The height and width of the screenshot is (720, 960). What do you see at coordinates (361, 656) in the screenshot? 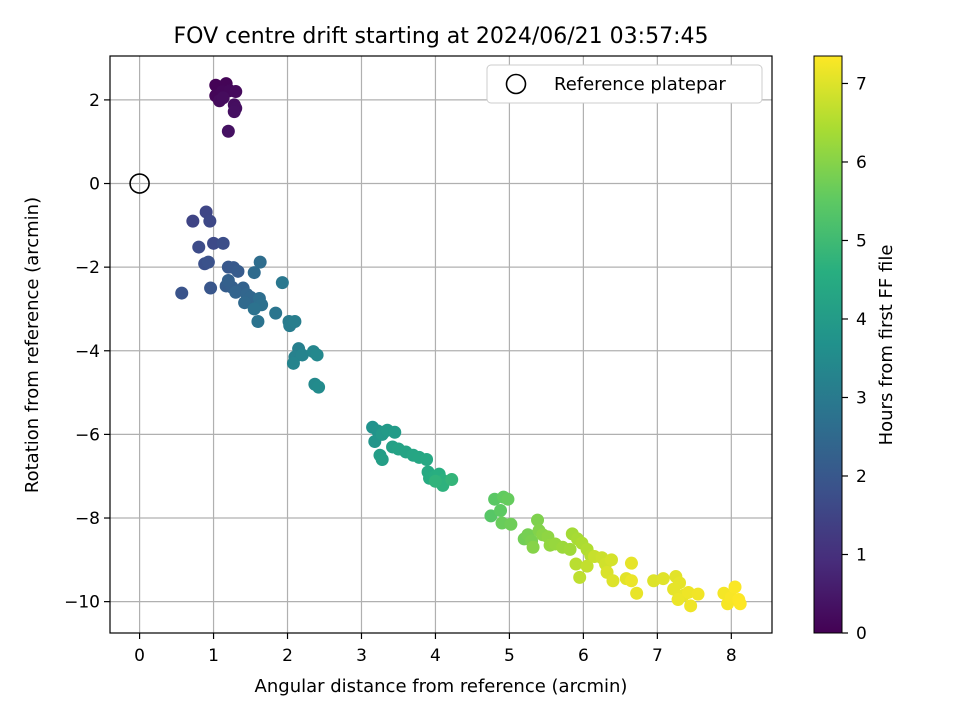
I see `x-tick-label-3: 3` at bounding box center [361, 656].